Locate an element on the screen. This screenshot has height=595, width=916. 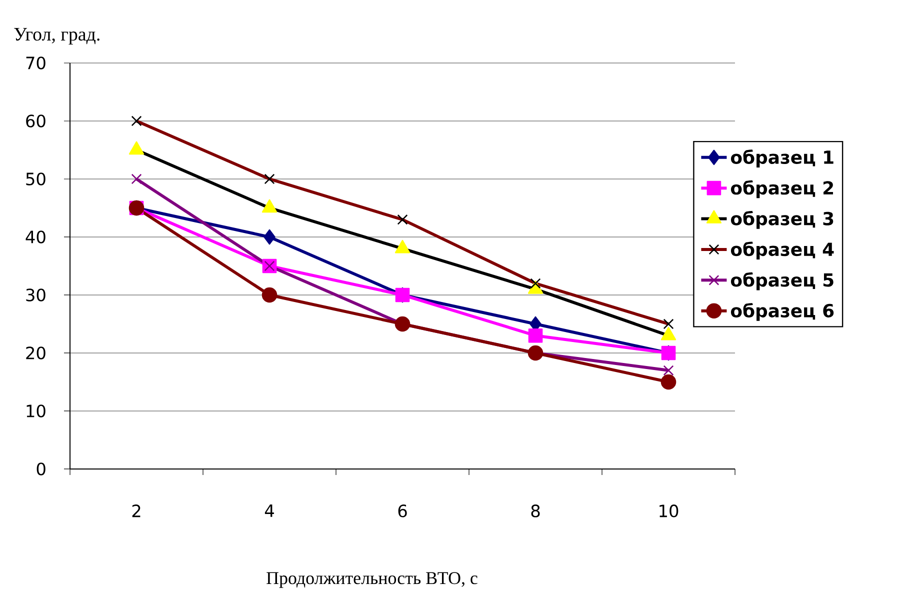
y-tick-label: 60 is located at coordinates (36, 121).